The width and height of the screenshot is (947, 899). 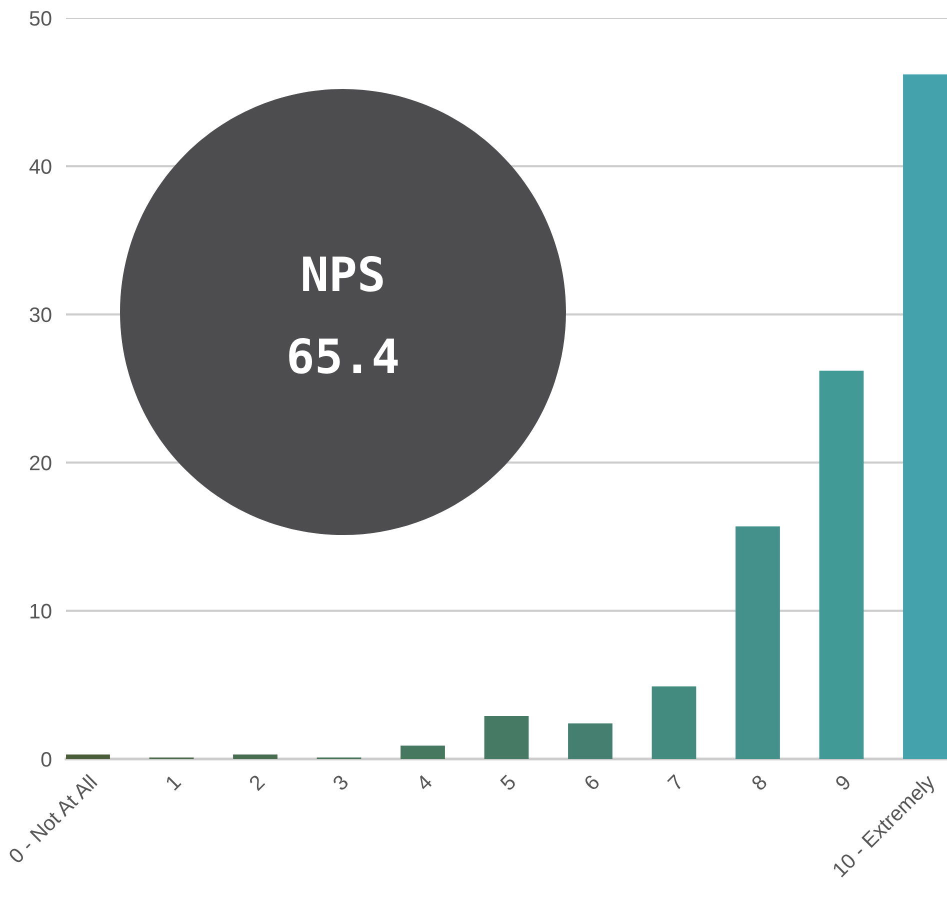 What do you see at coordinates (257, 783) in the screenshot?
I see `x-tick-label: 2` at bounding box center [257, 783].